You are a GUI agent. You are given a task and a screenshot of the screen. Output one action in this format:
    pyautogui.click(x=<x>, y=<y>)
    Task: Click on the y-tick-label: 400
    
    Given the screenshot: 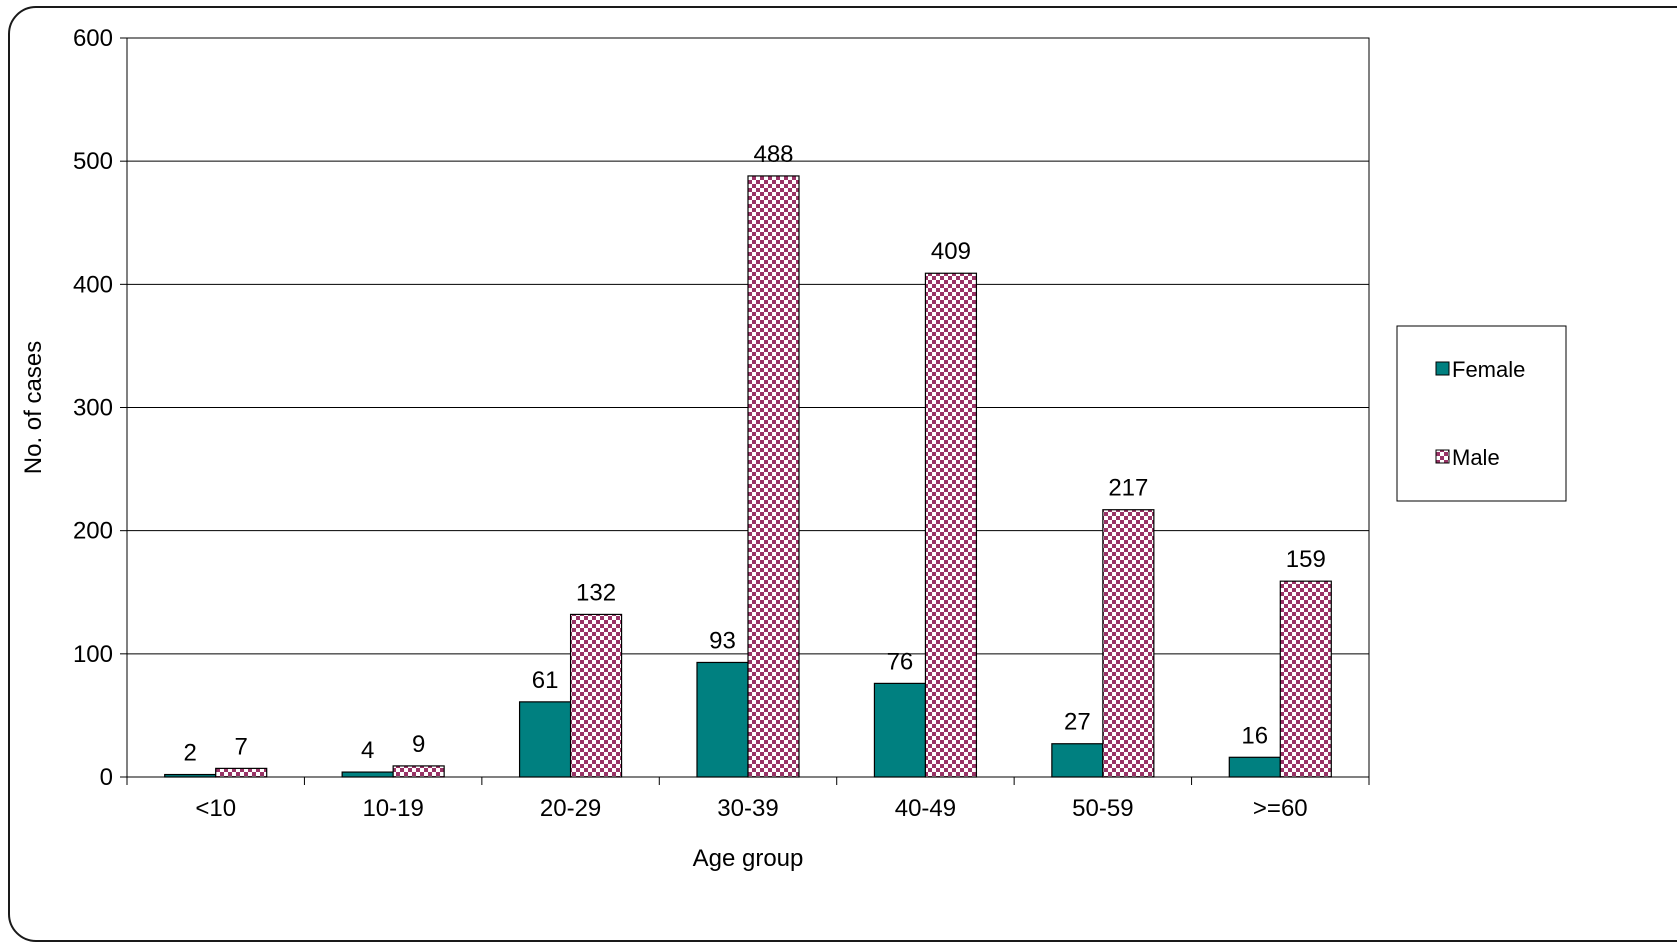 What is the action you would take?
    pyautogui.click(x=93, y=284)
    